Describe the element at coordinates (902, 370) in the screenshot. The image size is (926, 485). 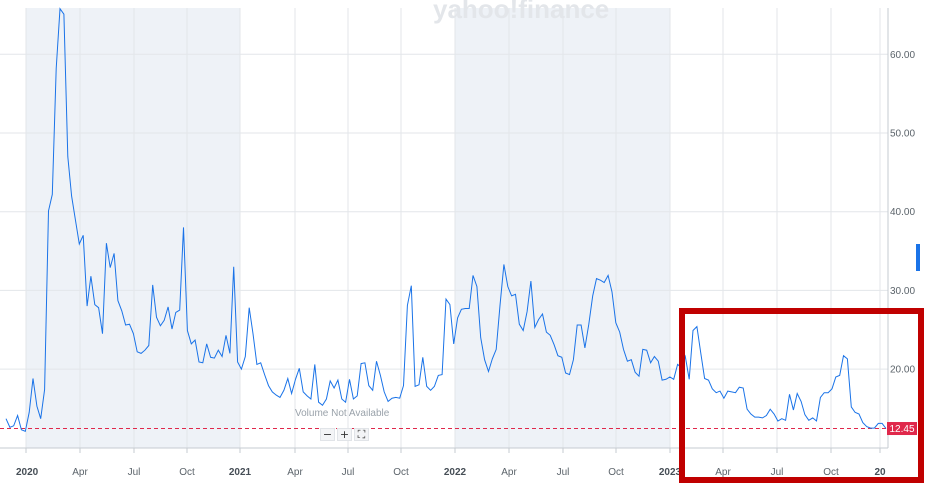
I see `y-tick-label: 20.00` at that location.